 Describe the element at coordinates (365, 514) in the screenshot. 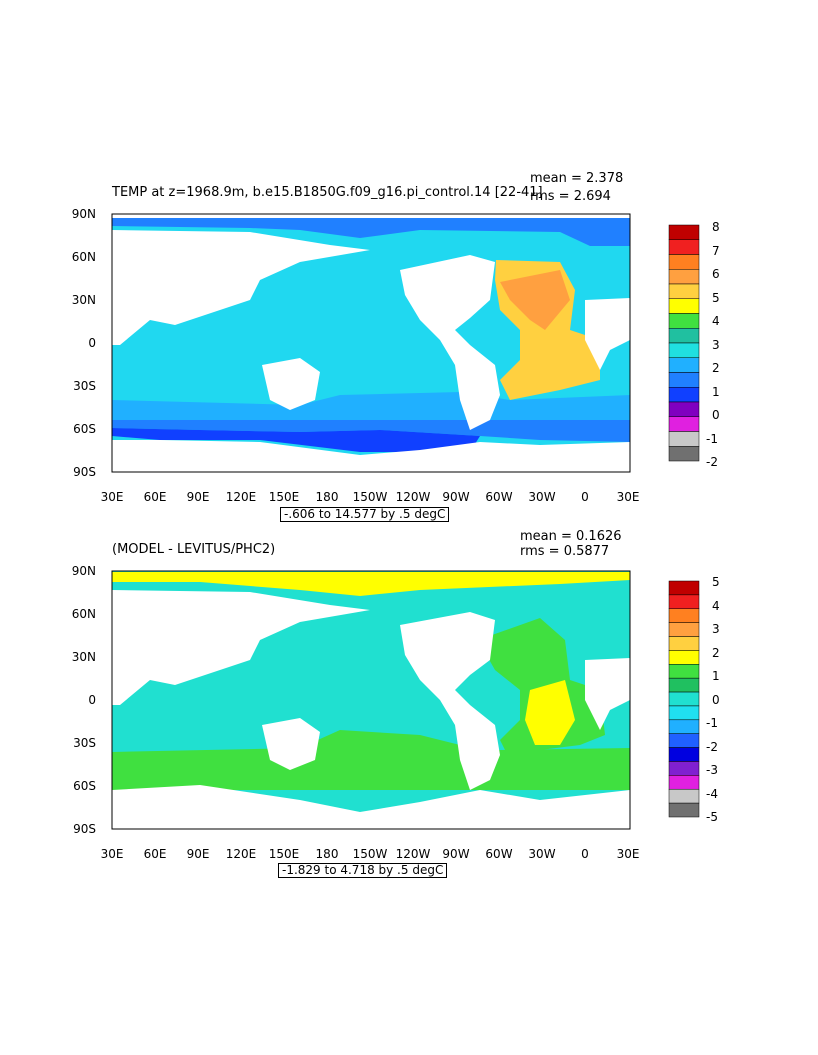

I see `range-label: -.606 to 14.577 by .5 degC` at that location.